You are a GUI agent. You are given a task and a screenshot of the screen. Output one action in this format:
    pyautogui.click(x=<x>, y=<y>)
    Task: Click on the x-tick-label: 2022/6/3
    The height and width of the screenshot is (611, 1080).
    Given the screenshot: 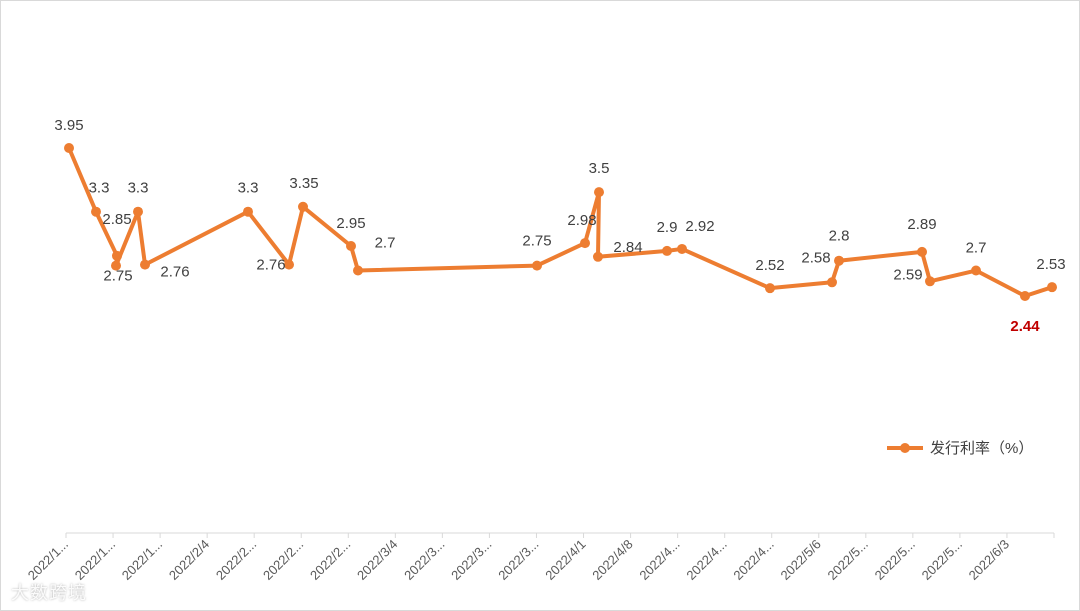 What is the action you would take?
    pyautogui.click(x=989, y=560)
    